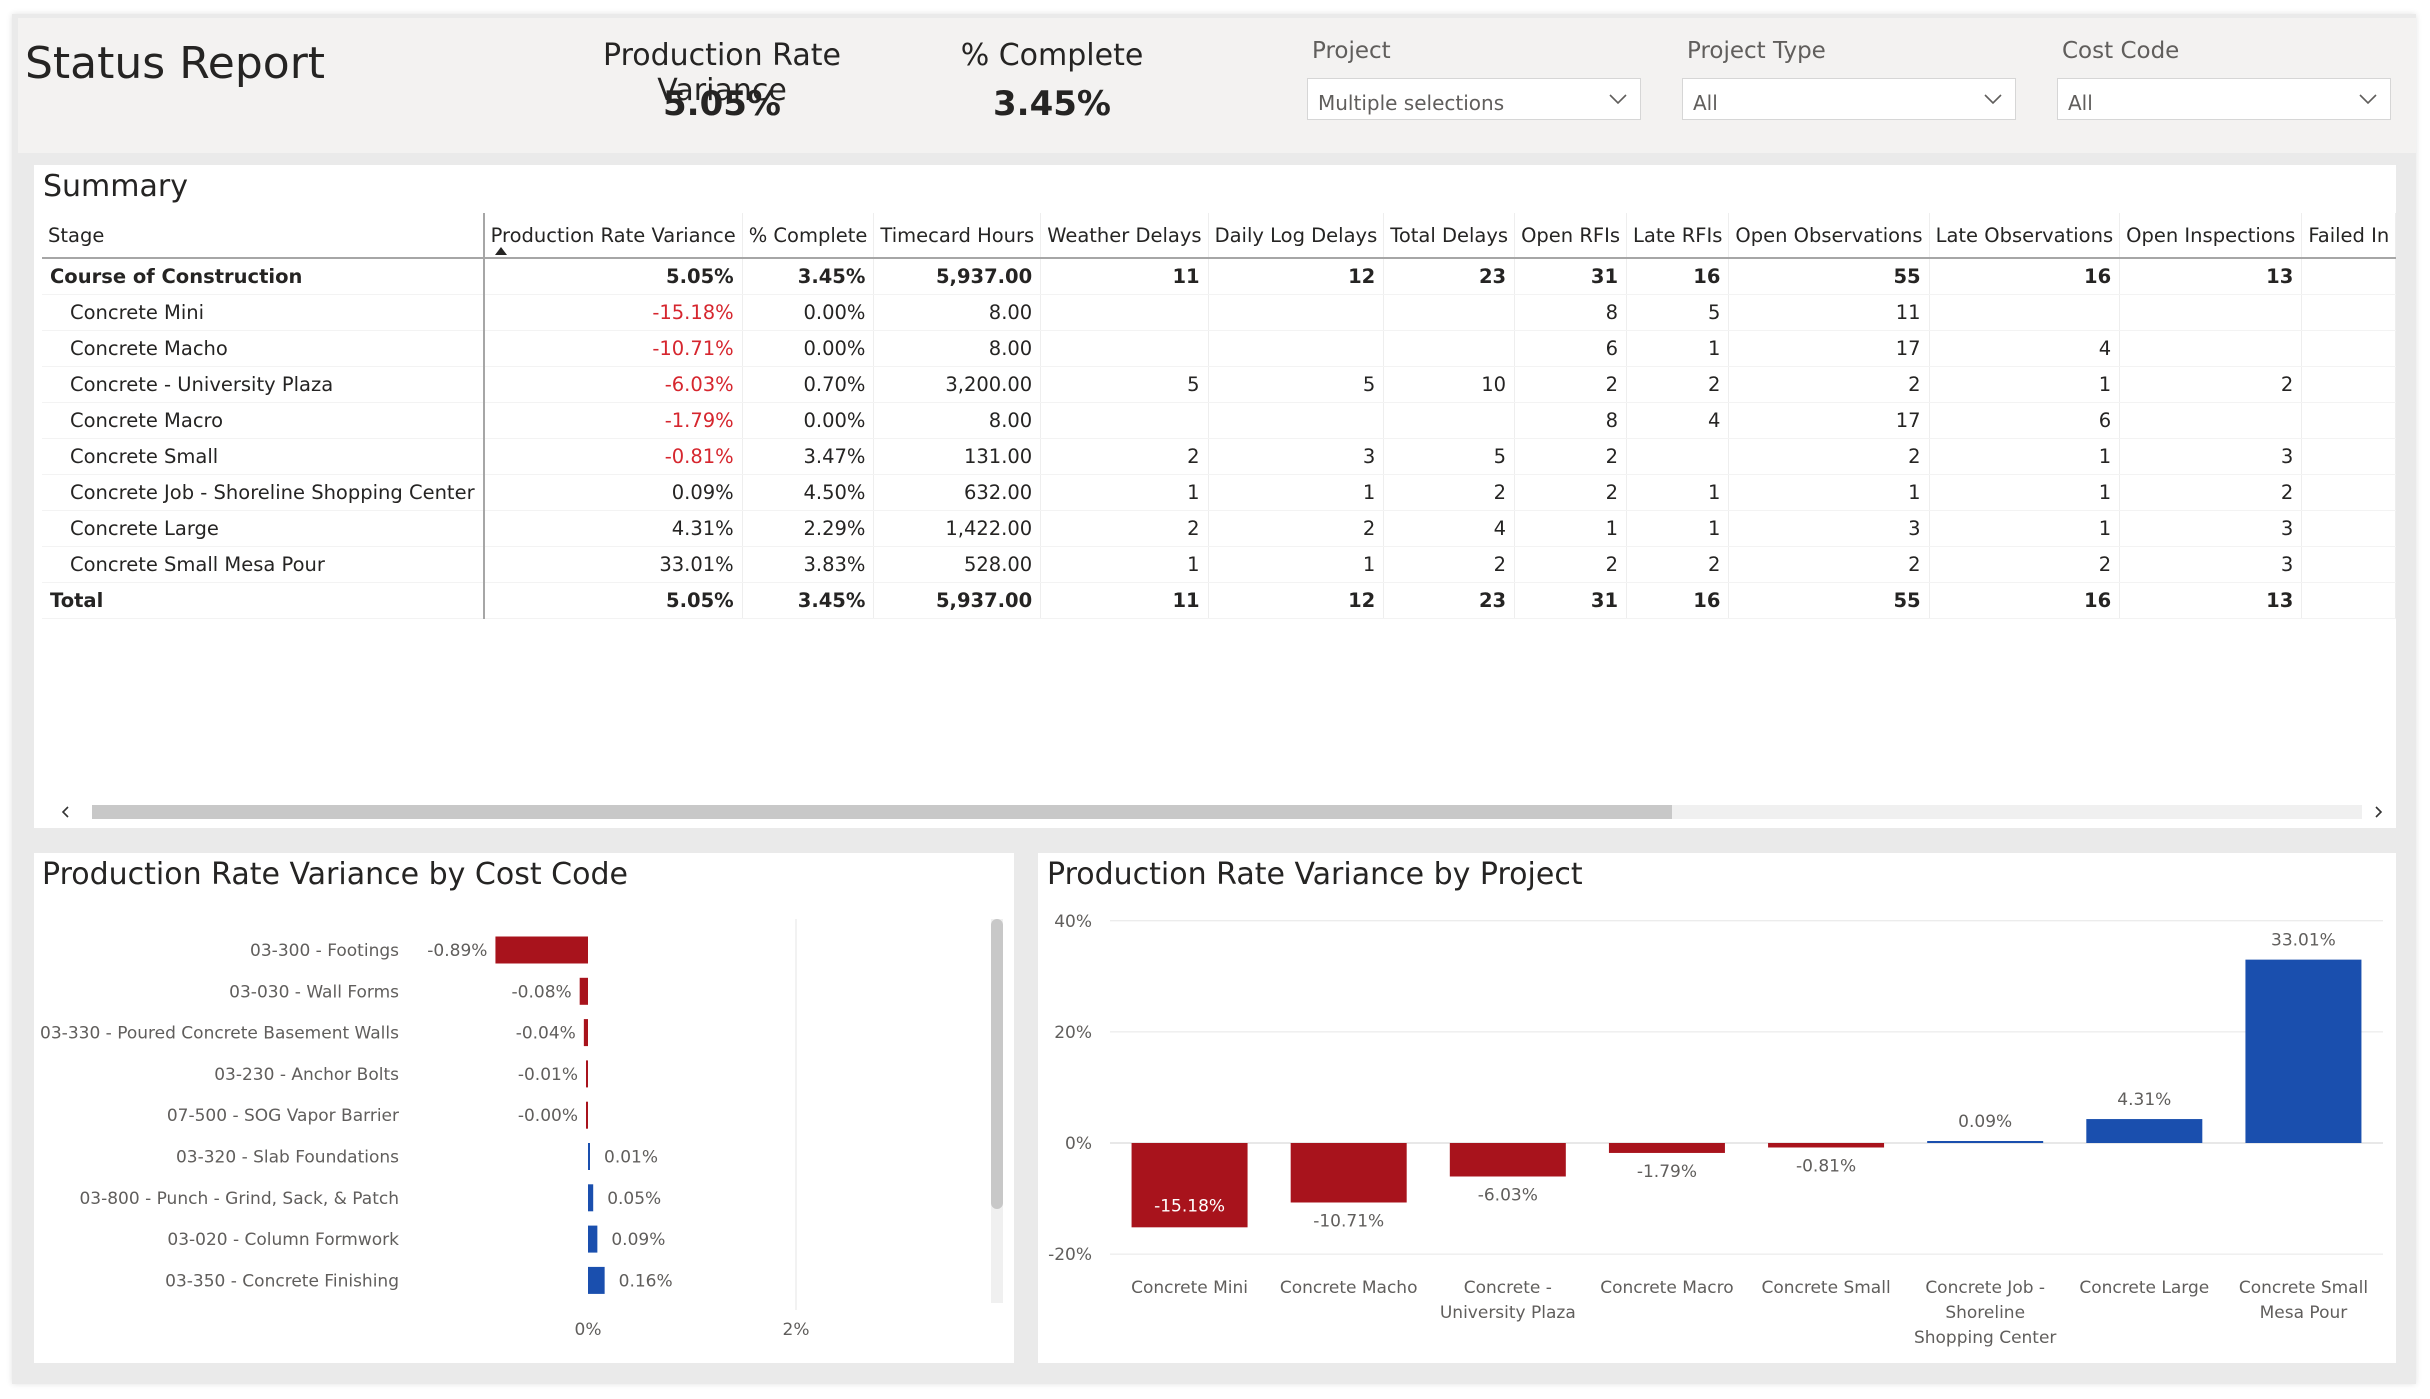 This screenshot has width=2430, height=1399. What do you see at coordinates (957, 492) in the screenshot?
I see `table-cell: 632.00` at bounding box center [957, 492].